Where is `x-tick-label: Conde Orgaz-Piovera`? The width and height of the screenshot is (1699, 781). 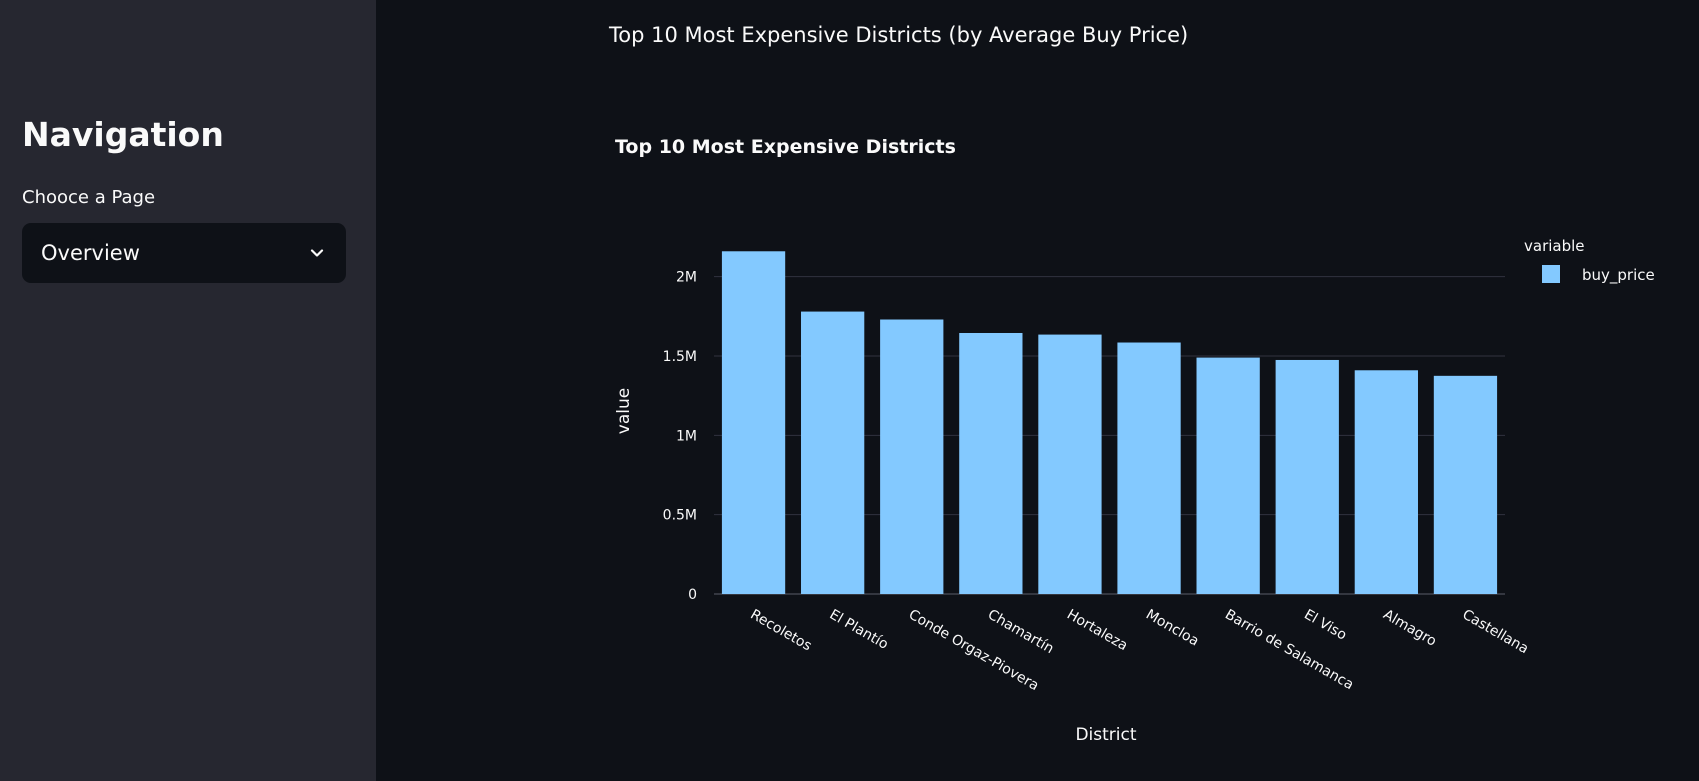
x-tick-label: Conde Orgaz-Piovera is located at coordinates (974, 651).